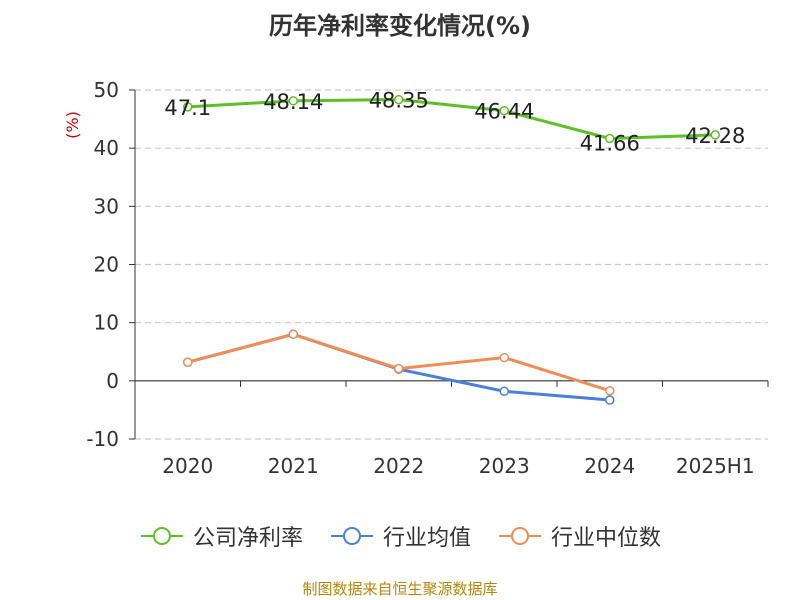 Image resolution: width=800 pixels, height=600 pixels. I want to click on data-label: 42.28, so click(715, 136).